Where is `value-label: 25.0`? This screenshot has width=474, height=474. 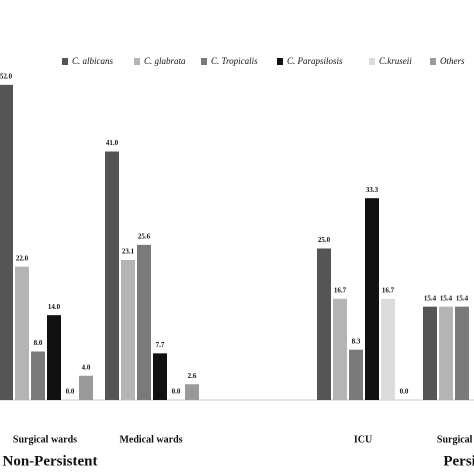 value-label: 25.0 is located at coordinates (324, 240).